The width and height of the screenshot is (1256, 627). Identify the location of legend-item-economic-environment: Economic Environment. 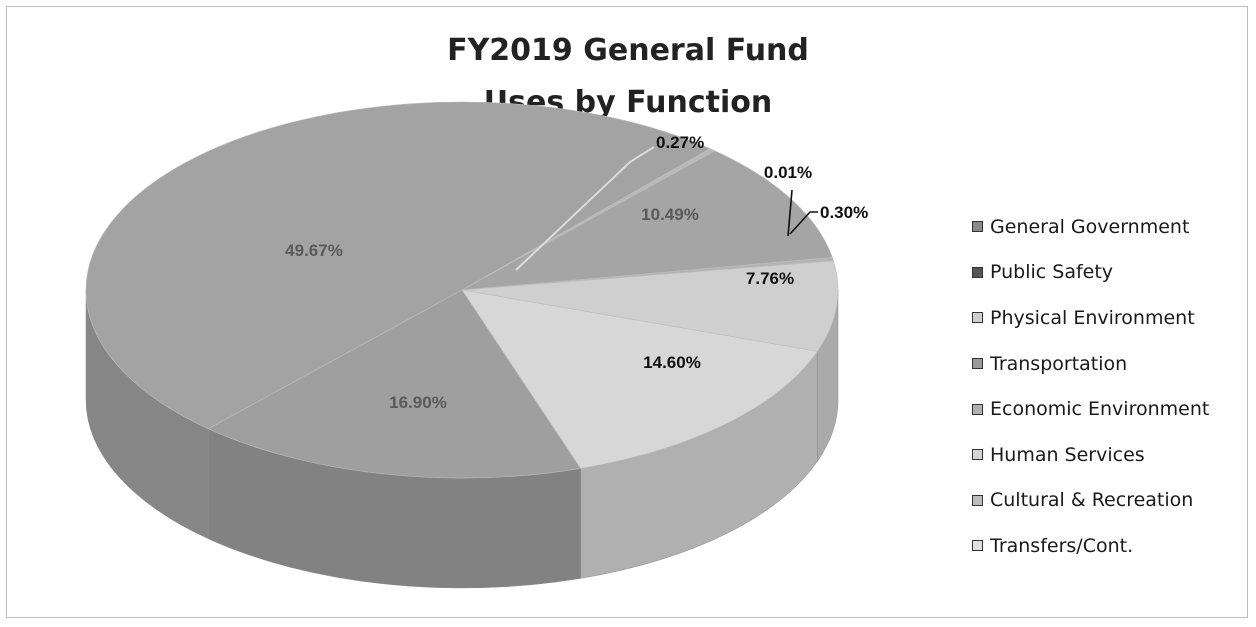
(1107, 409).